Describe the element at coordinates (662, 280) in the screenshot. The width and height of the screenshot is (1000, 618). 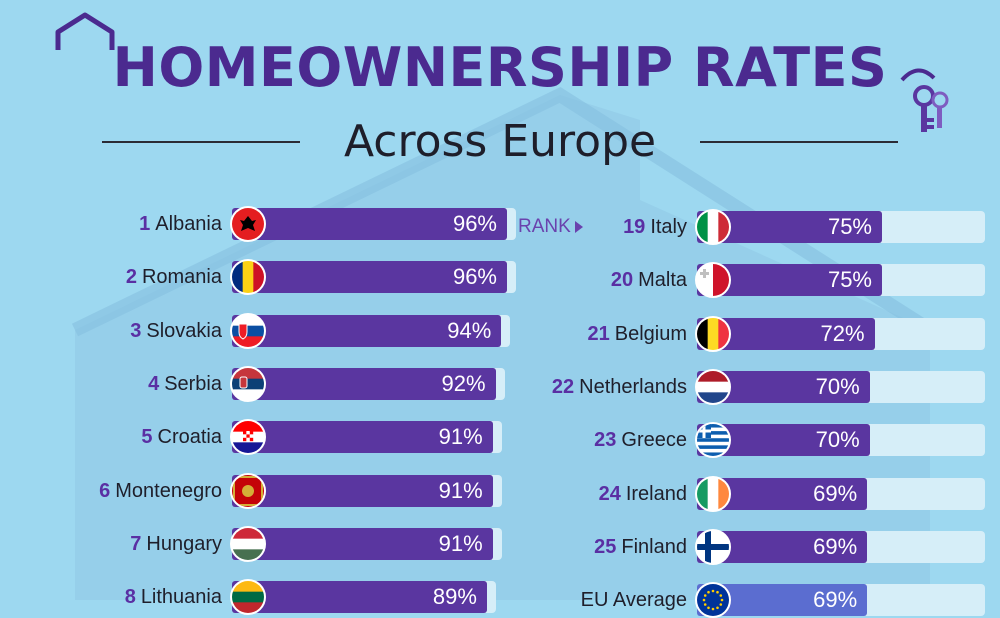
I see `country-name: Malta` at that location.